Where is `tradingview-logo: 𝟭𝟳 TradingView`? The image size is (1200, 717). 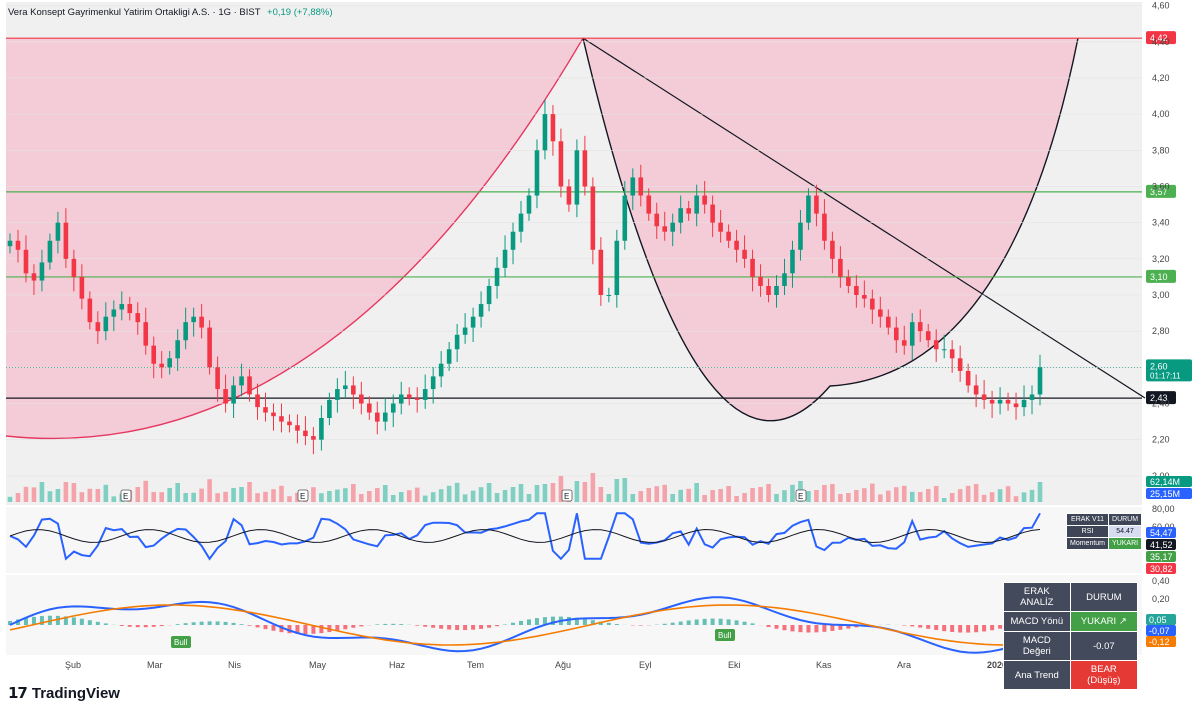 tradingview-logo: 𝟭𝟳 TradingView is located at coordinates (64, 693).